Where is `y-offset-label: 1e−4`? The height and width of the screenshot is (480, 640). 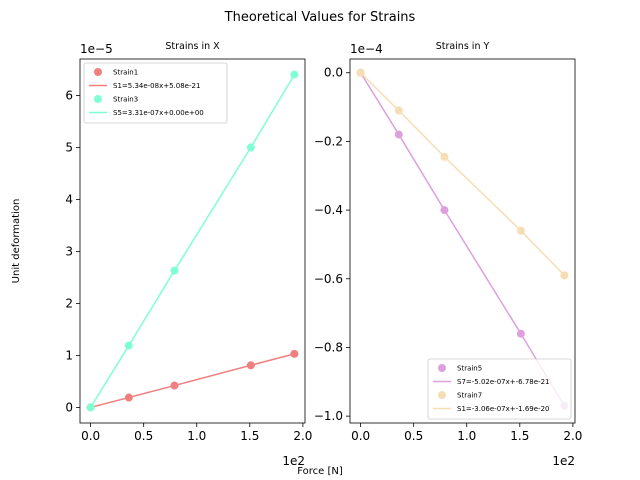
y-offset-label: 1e−4 is located at coordinates (366, 49).